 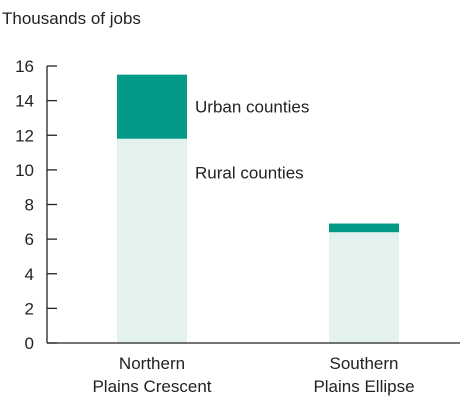 I want to click on y-tick-label: 16, so click(x=24, y=66).